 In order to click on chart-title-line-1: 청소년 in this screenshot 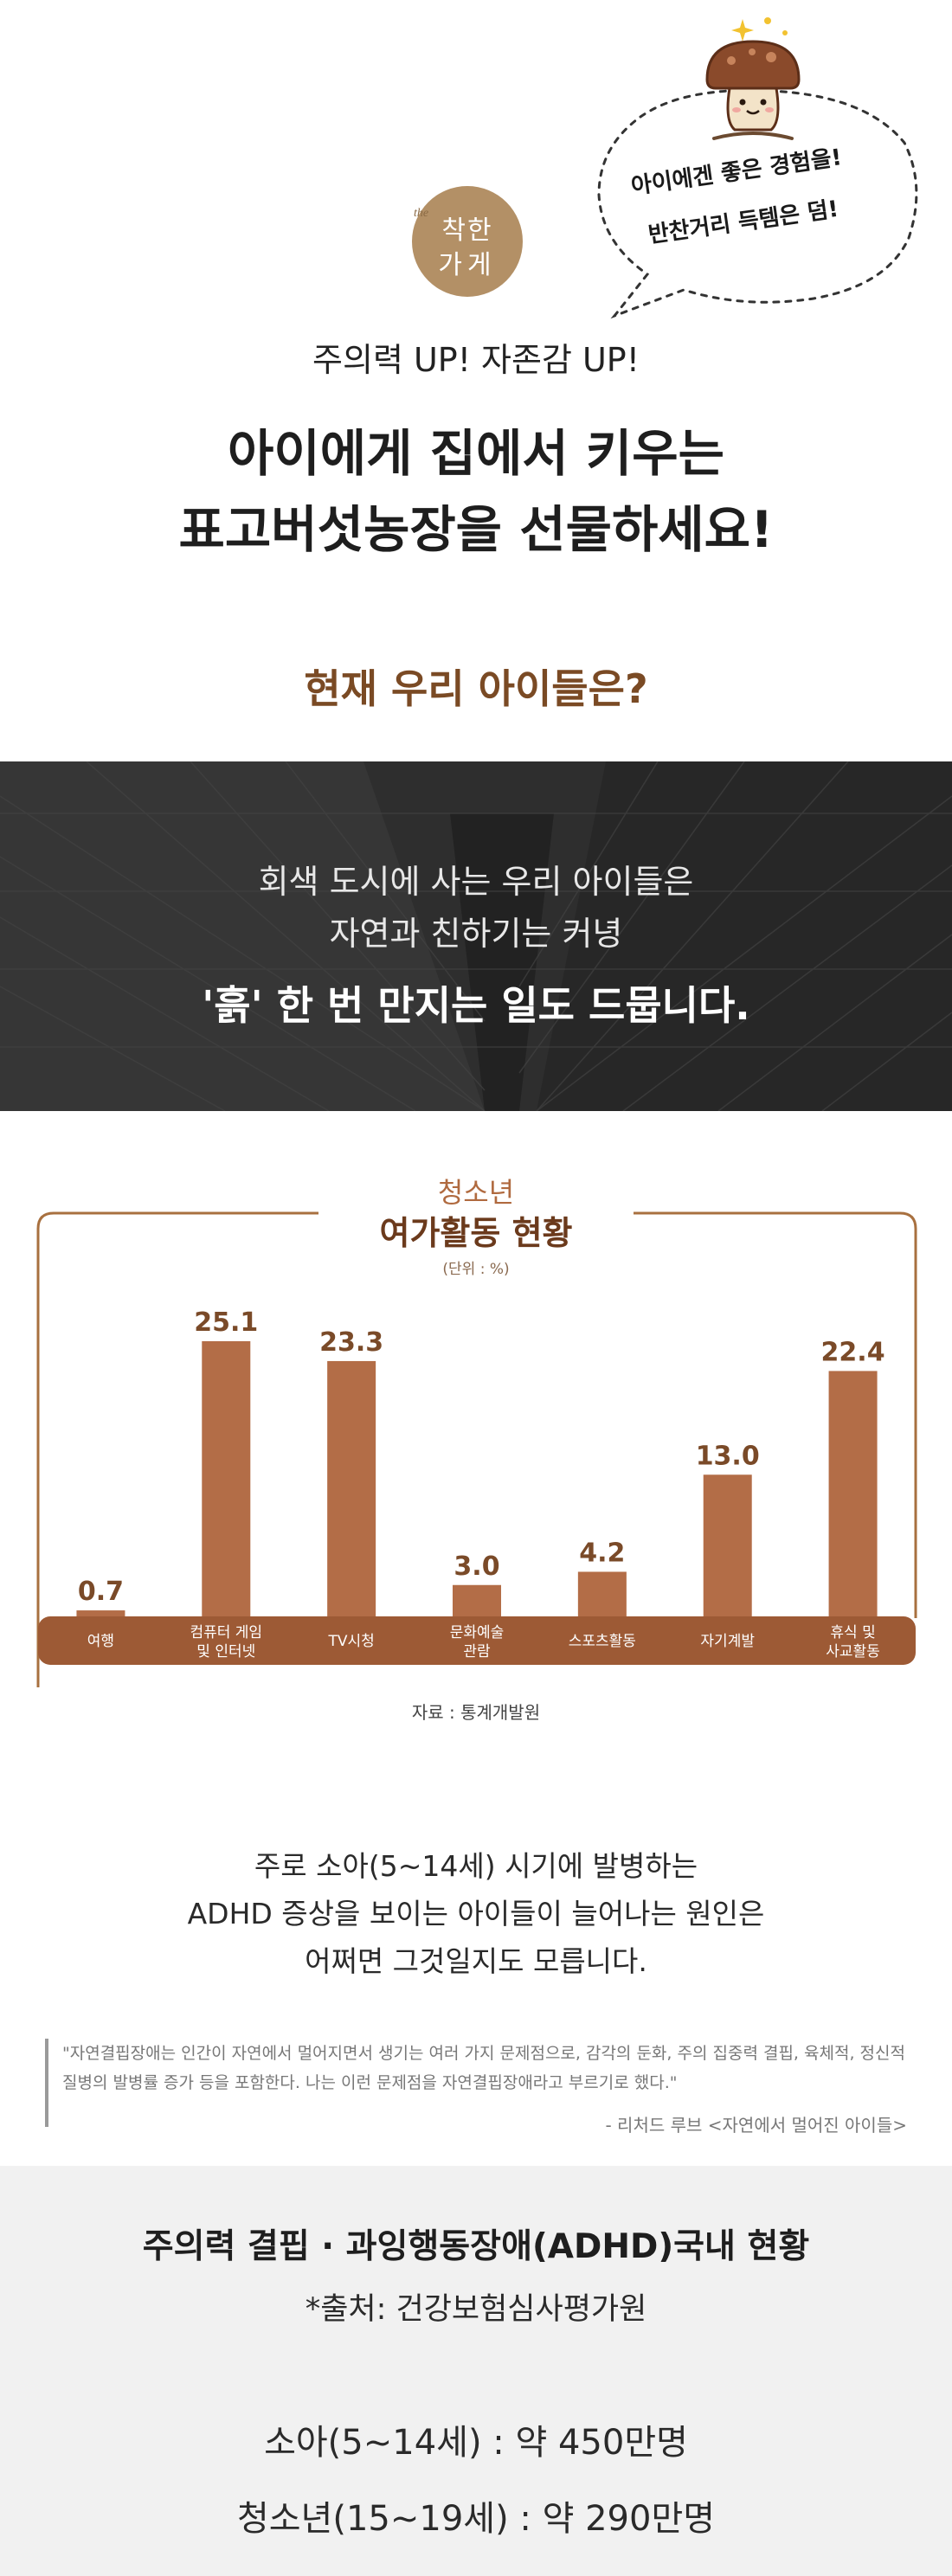, I will do `click(476, 1193)`.